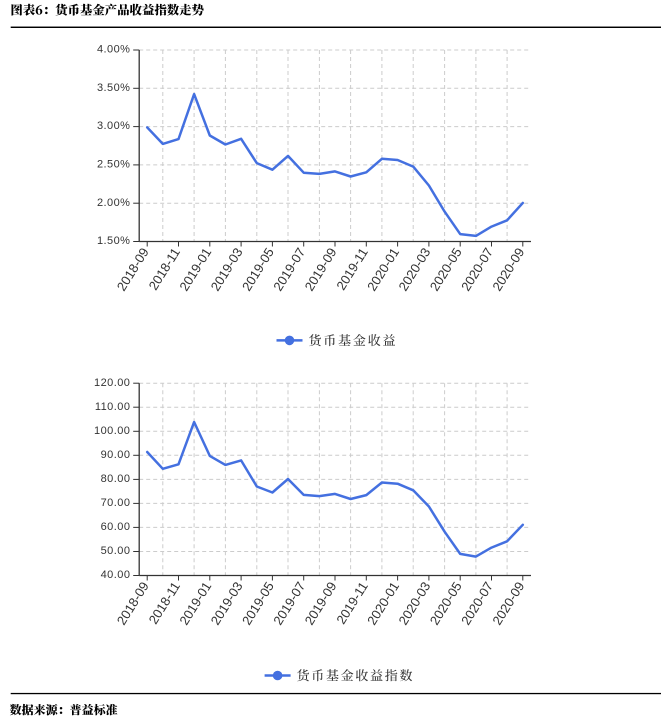 This screenshot has height=724, width=670. I want to click on svg-text: 4.00%, so click(113, 50).